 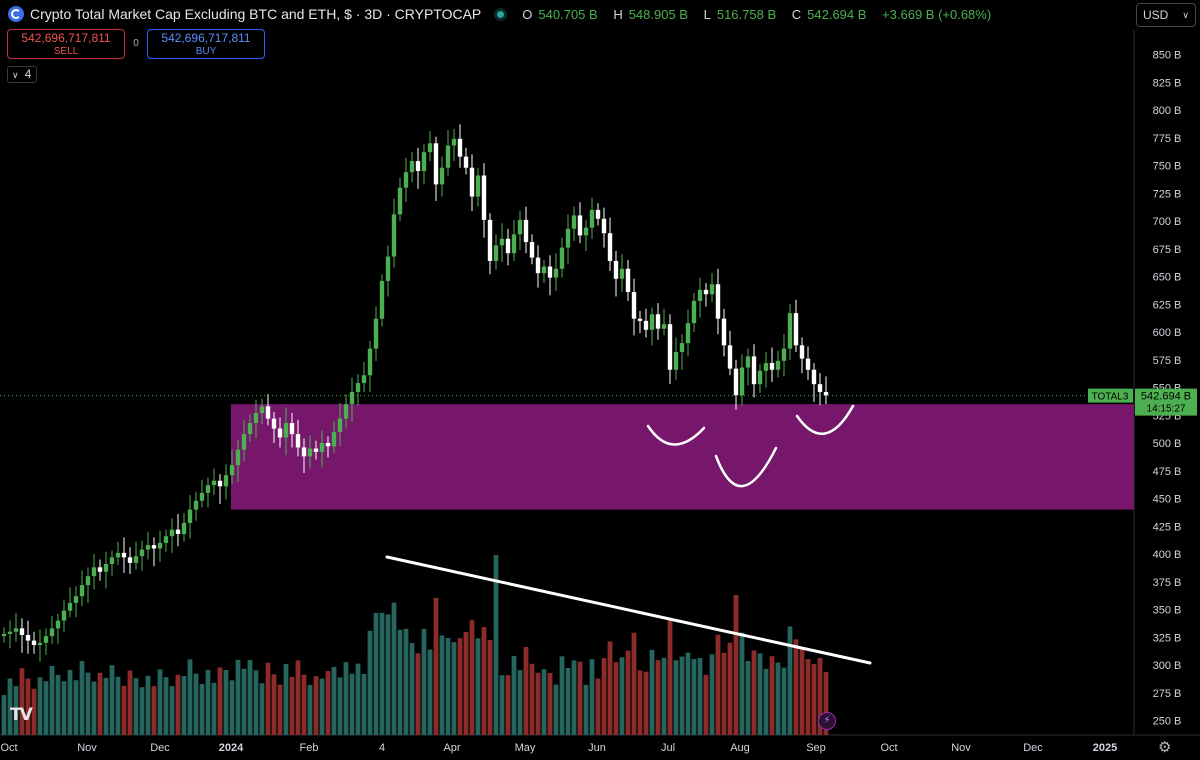 I want to click on chevron-down-icon: ∨, so click(x=1185, y=15).